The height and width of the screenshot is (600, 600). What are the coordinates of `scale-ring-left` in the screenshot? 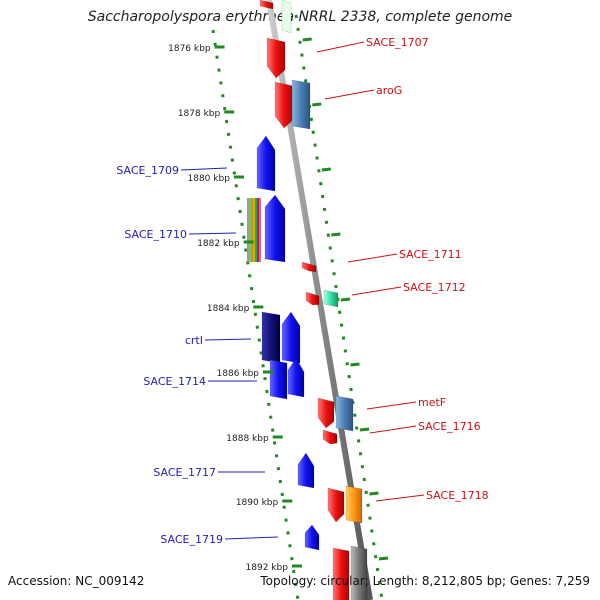 It's located at (255, 314).